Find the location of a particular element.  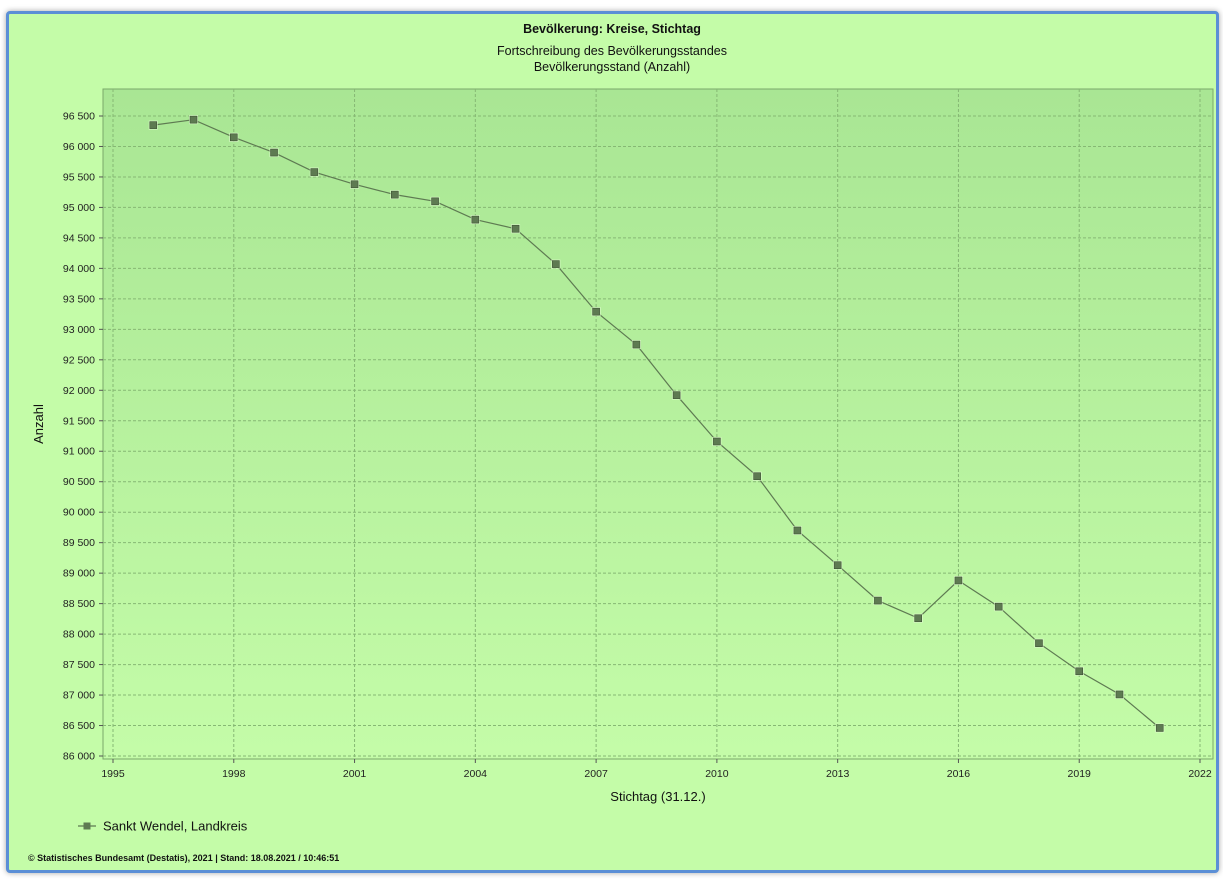

y-tick-label: 93 500 is located at coordinates (79, 299).